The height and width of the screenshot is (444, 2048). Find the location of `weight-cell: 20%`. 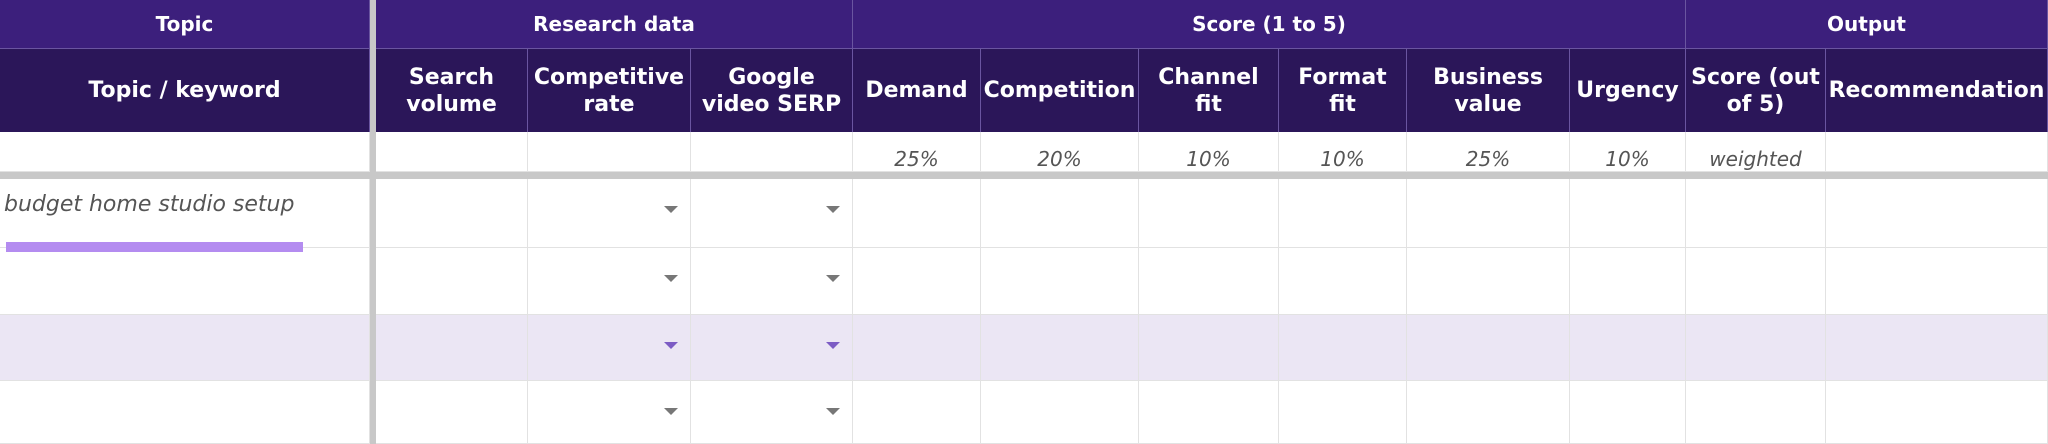

weight-cell: 20% is located at coordinates (1060, 152).